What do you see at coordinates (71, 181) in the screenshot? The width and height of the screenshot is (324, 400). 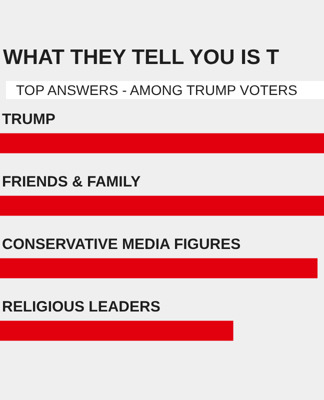 I see `y-tick-label: FRIENDS & FAMILY` at bounding box center [71, 181].